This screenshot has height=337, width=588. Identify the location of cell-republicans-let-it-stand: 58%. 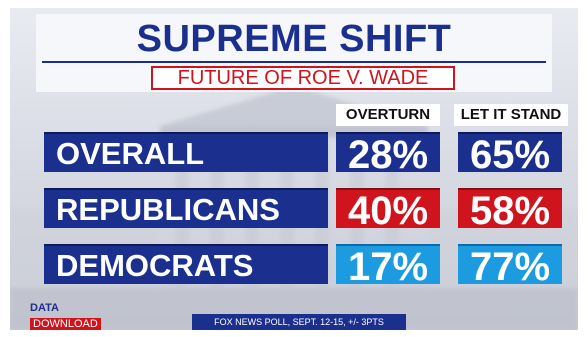
(510, 210).